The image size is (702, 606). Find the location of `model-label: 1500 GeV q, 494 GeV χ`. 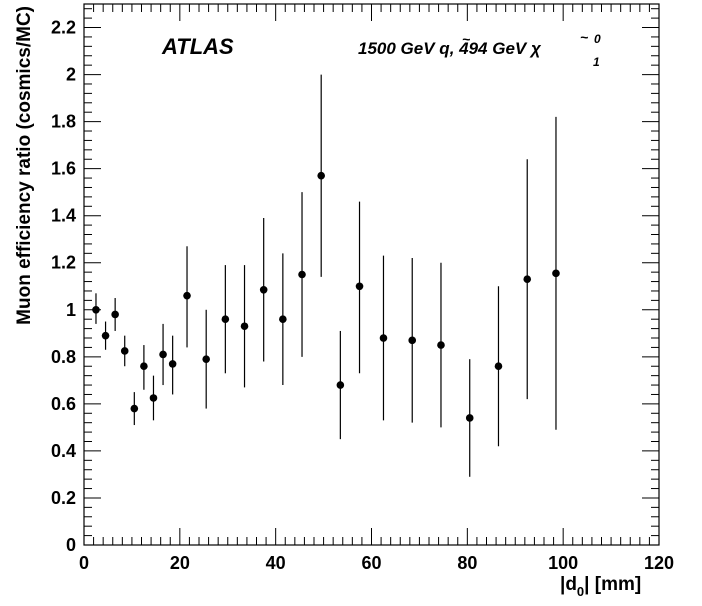

model-label: 1500 GeV q, 494 GeV χ is located at coordinates (450, 48).